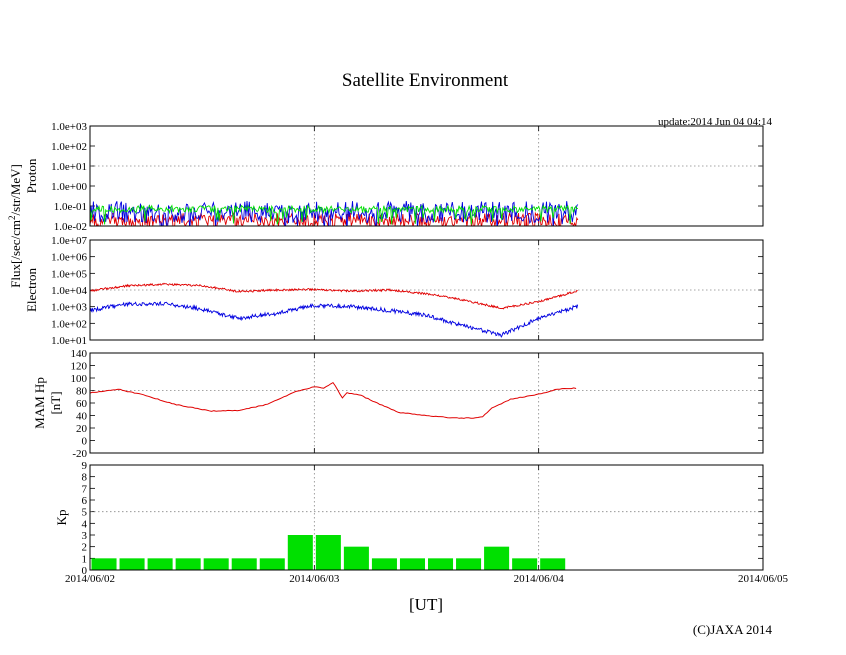 This screenshot has height=655, width=846. Describe the element at coordinates (15, 254) in the screenshot. I see `shared-ylabel-prefix: Flux[/sec/cm` at that location.